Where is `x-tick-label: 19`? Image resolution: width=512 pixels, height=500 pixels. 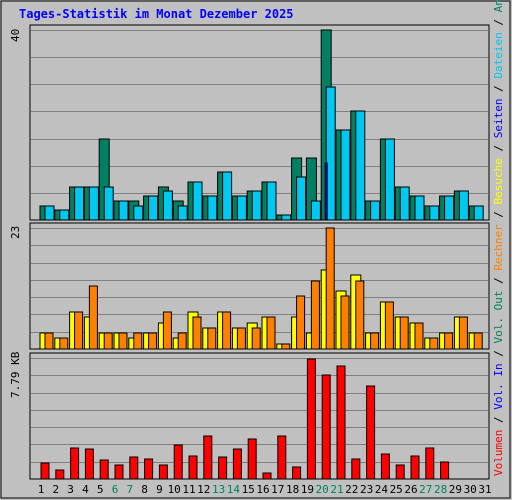 x-tick-label: 19 is located at coordinates (307, 489).